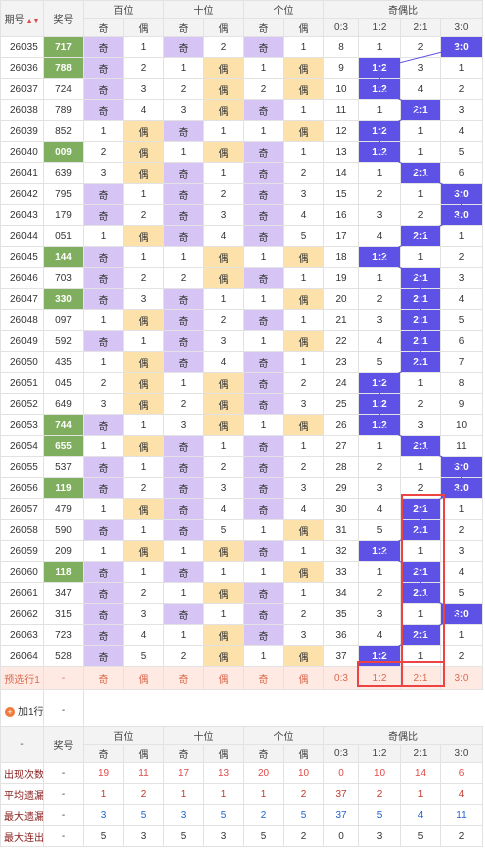 The height and width of the screenshot is (858, 485). I want to click on issue-cell: 26064, so click(22, 656).